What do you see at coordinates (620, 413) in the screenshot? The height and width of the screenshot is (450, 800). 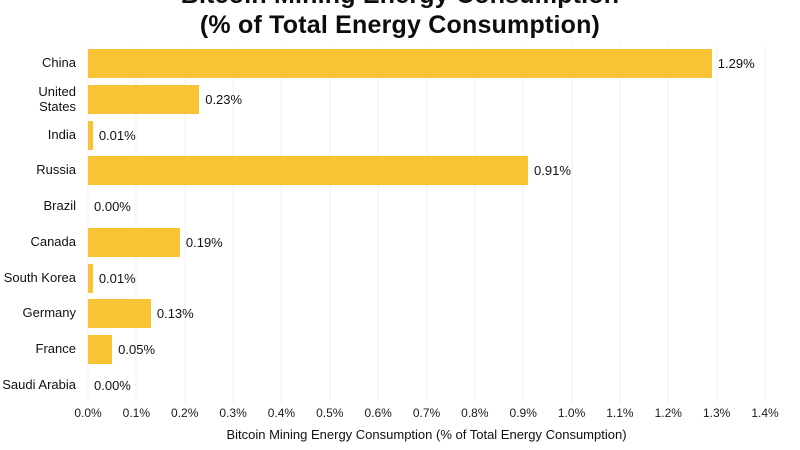 I see `x-tick-label: 1.1%` at bounding box center [620, 413].